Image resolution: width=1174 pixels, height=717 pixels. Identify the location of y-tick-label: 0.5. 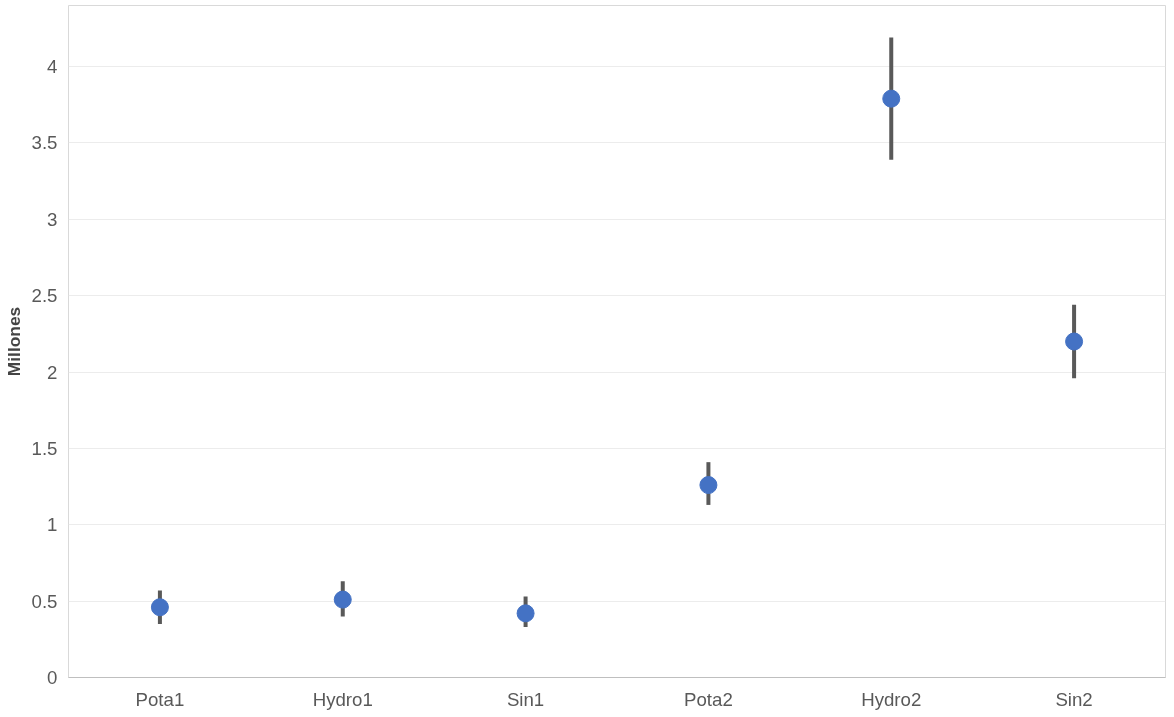
(44, 601).